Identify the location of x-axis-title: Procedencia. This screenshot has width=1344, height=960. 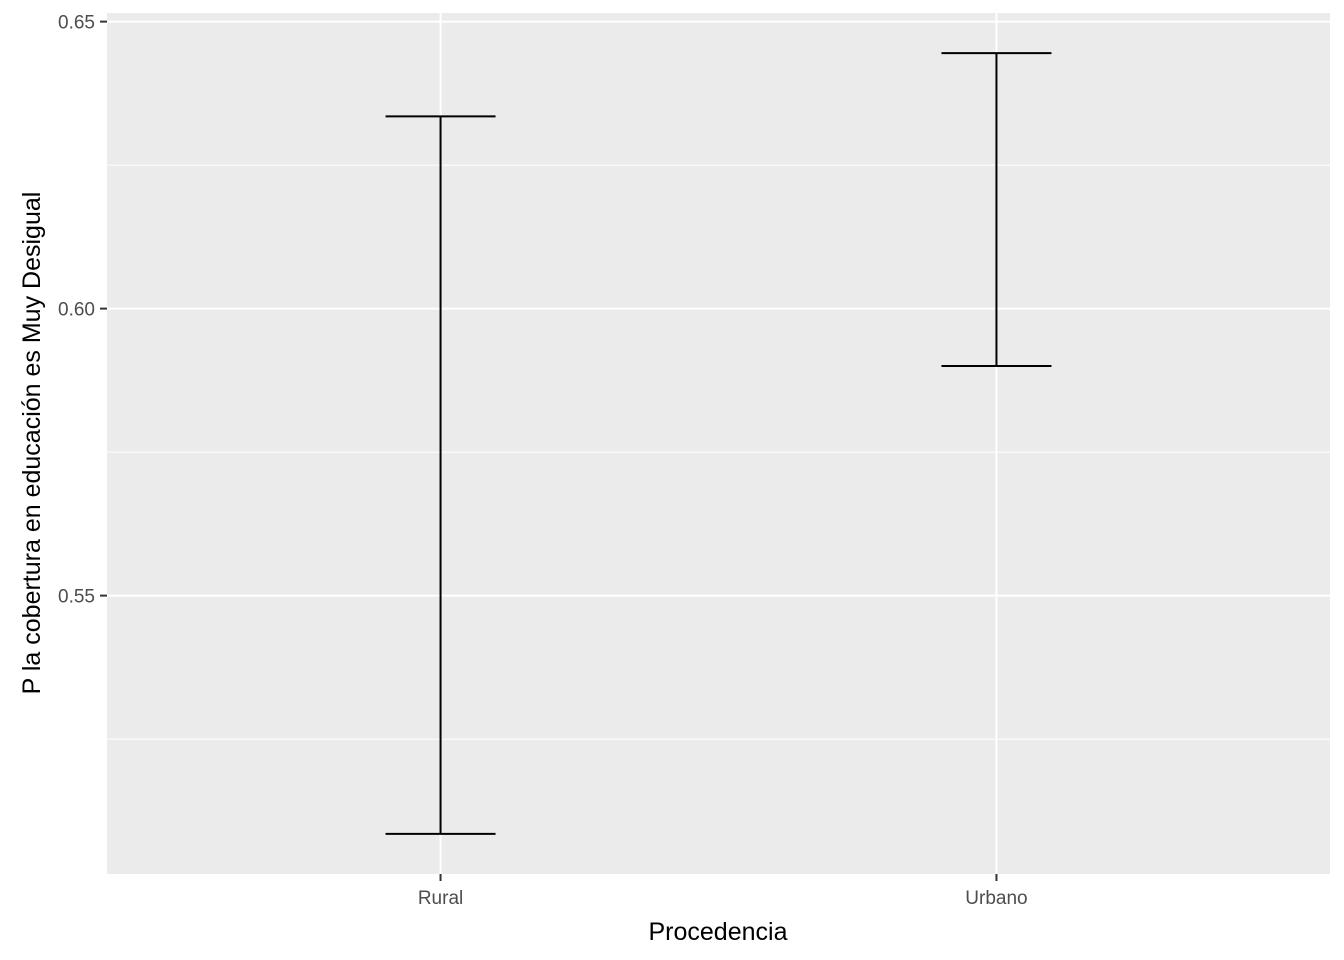
(718, 932).